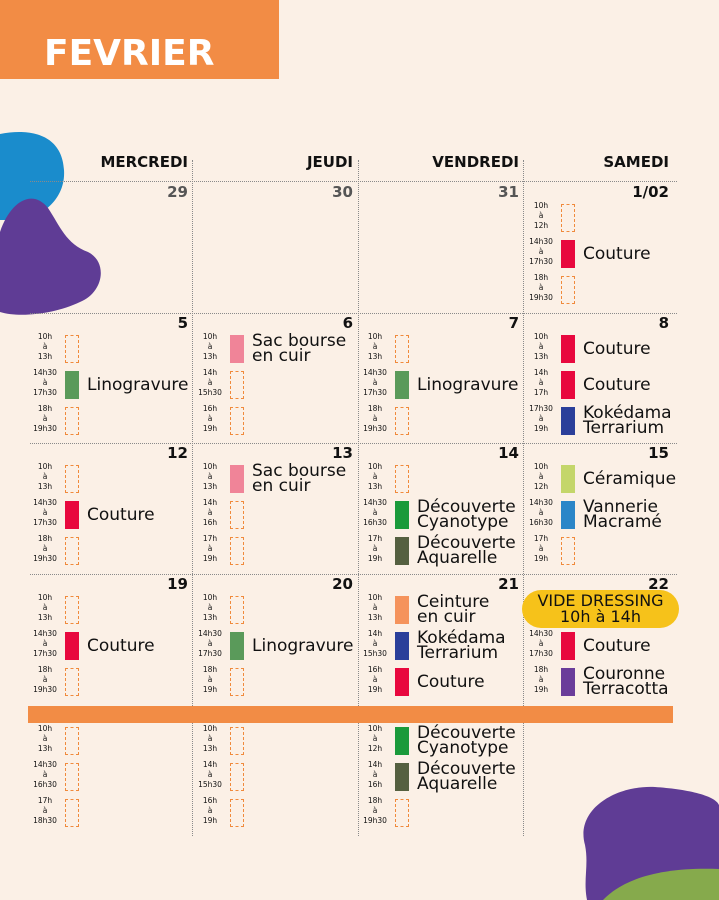  What do you see at coordinates (278, 778) in the screenshot?
I see `time-slot: 14h à 15h30` at bounding box center [278, 778].